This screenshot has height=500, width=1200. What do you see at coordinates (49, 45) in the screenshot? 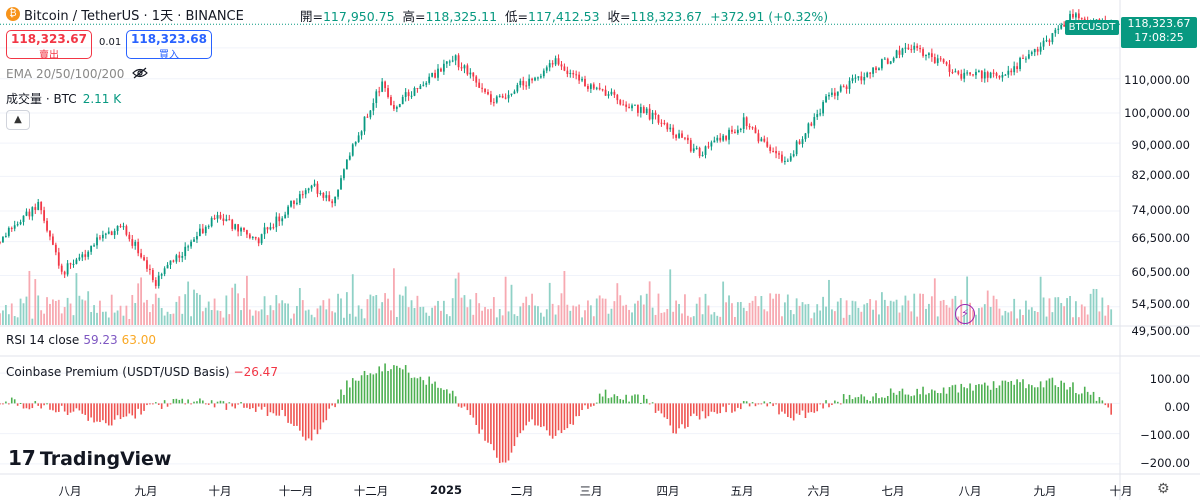
I see `sell-button: 118,323.67 賣出` at bounding box center [49, 45].